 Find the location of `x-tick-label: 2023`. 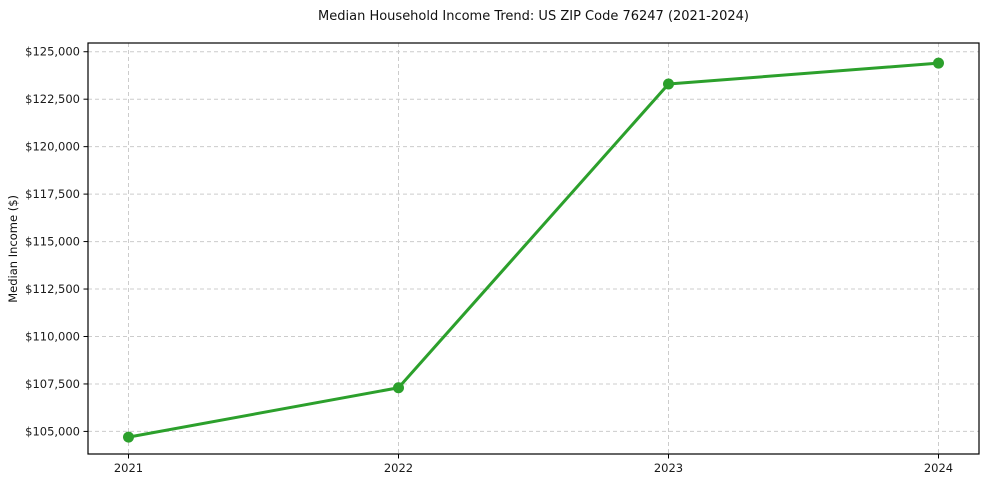

x-tick-label: 2023 is located at coordinates (668, 468).